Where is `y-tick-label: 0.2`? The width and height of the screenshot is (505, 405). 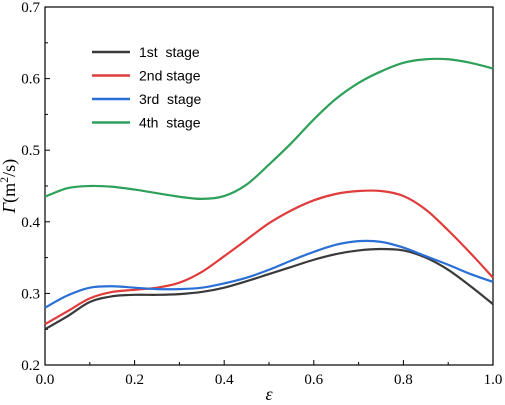
y-tick-label: 0.2 is located at coordinates (30, 366).